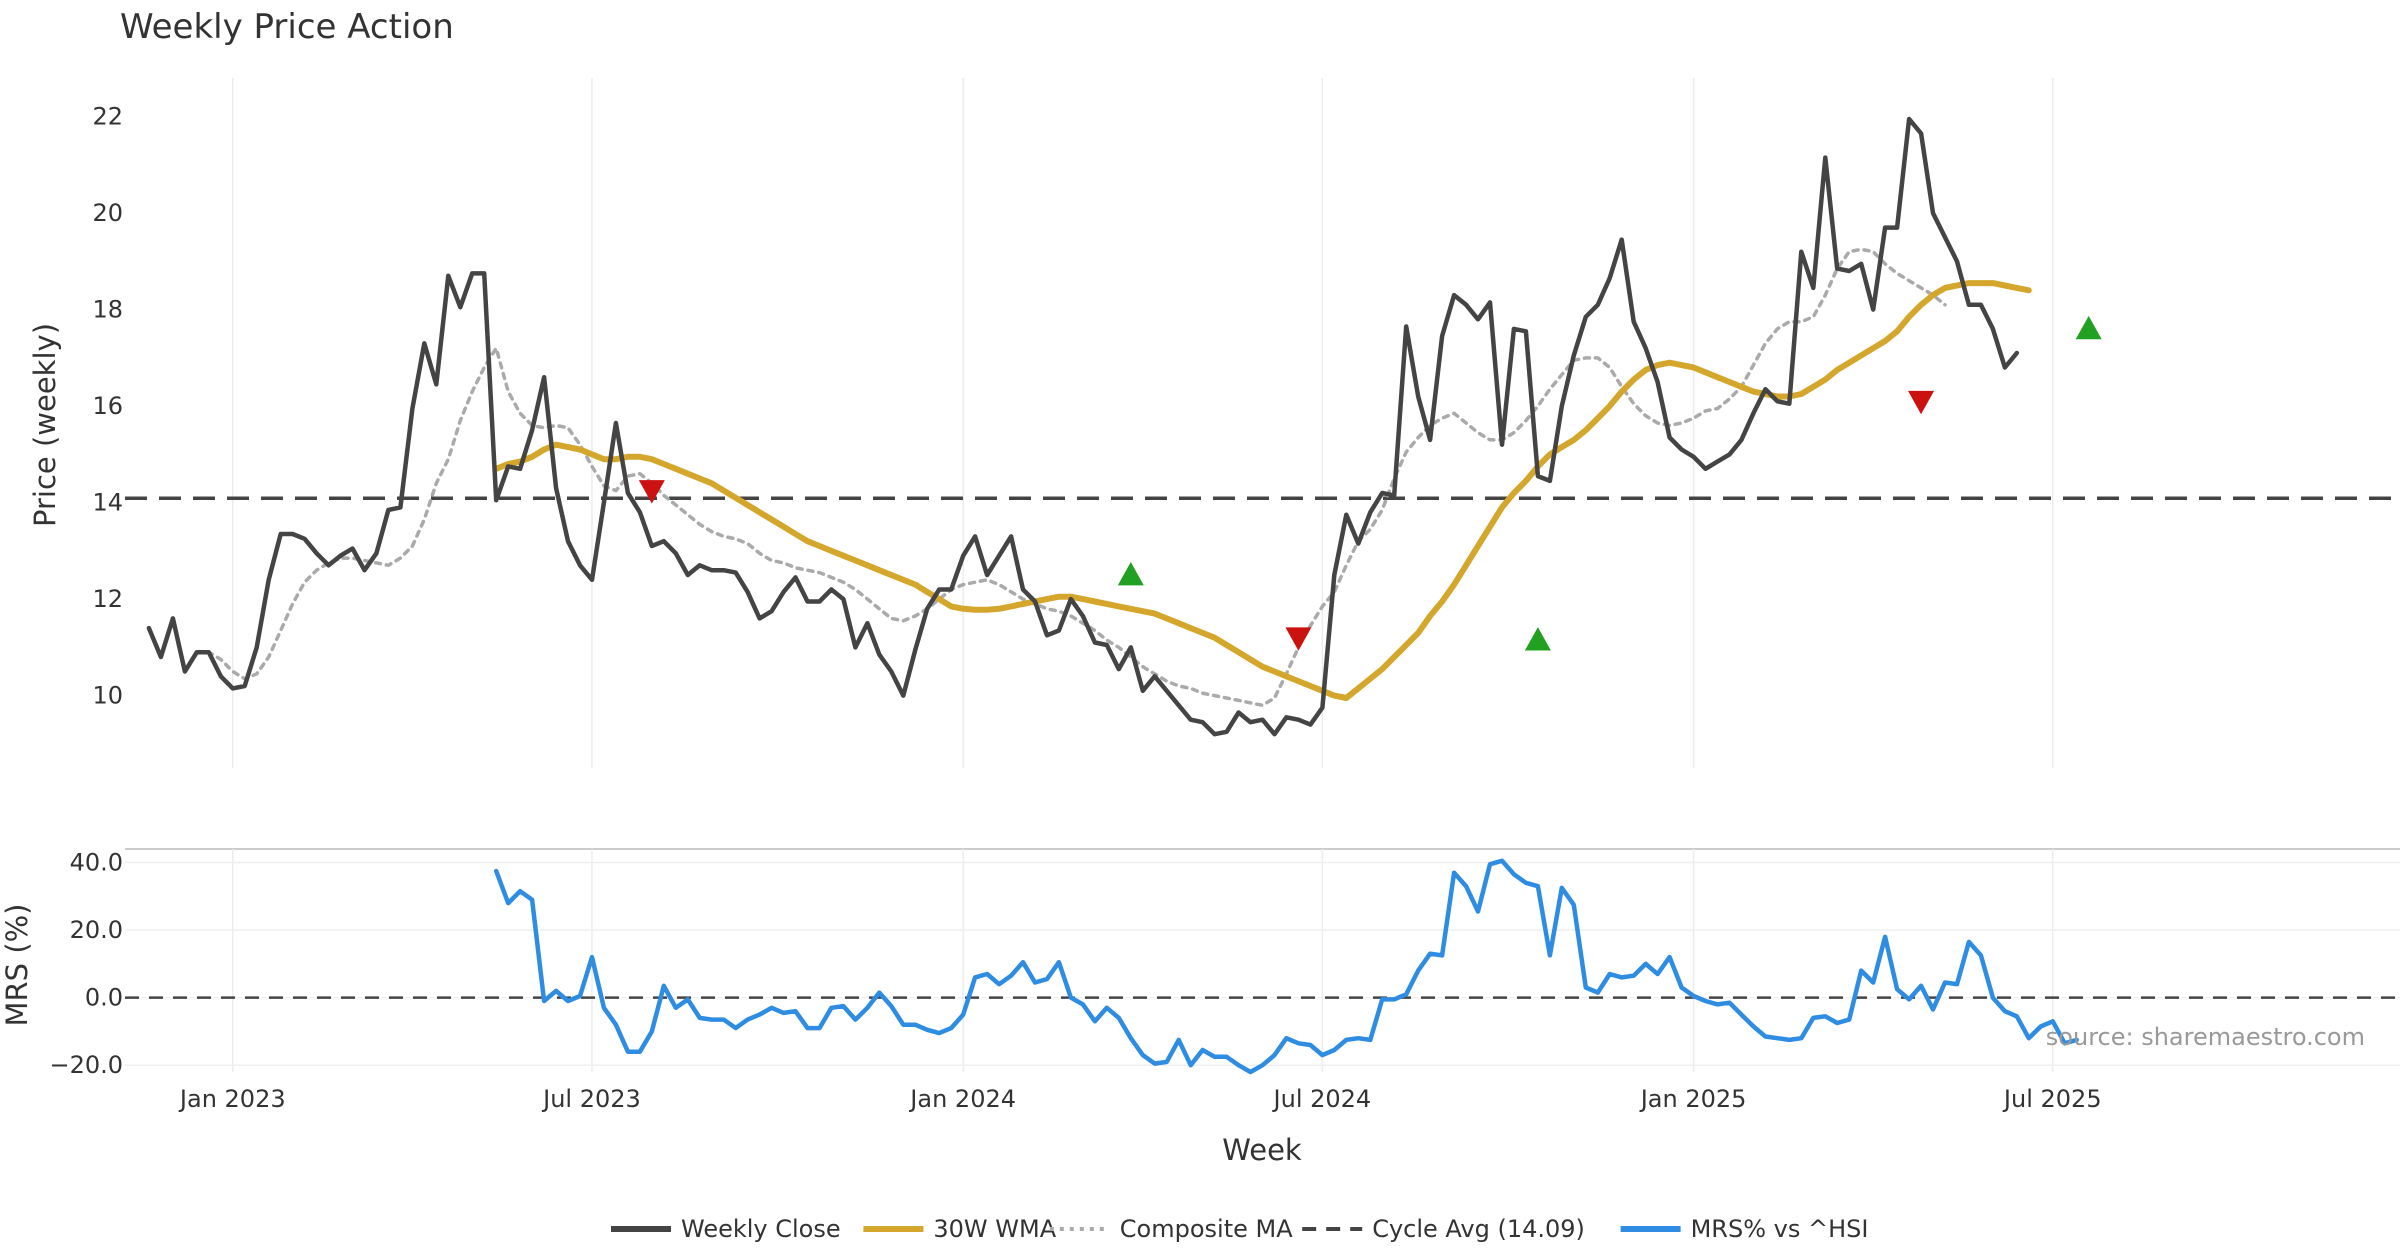 The image size is (2400, 1260). What do you see at coordinates (1206, 1229) in the screenshot?
I see `legend-label: Composite MA` at bounding box center [1206, 1229].